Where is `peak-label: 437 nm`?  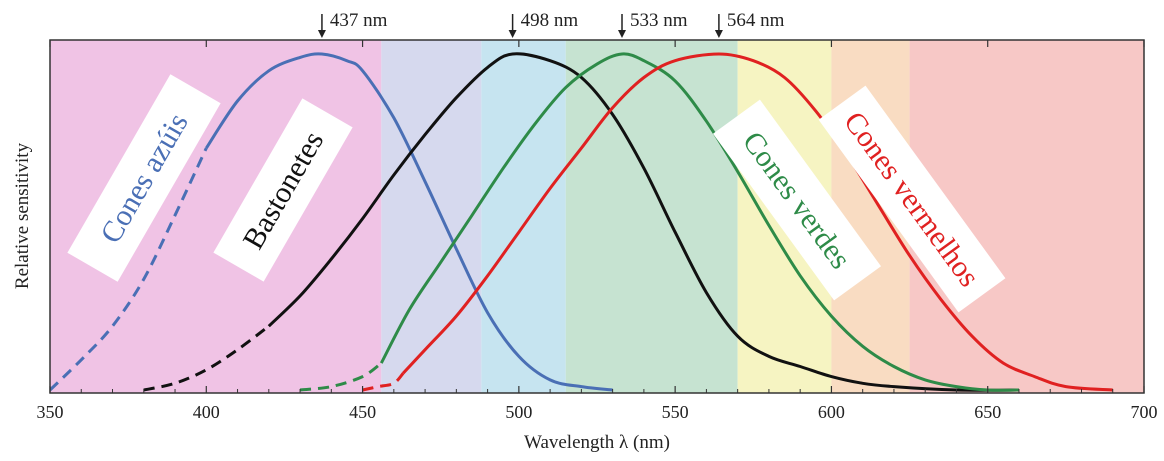
peak-label: 437 nm is located at coordinates (359, 20).